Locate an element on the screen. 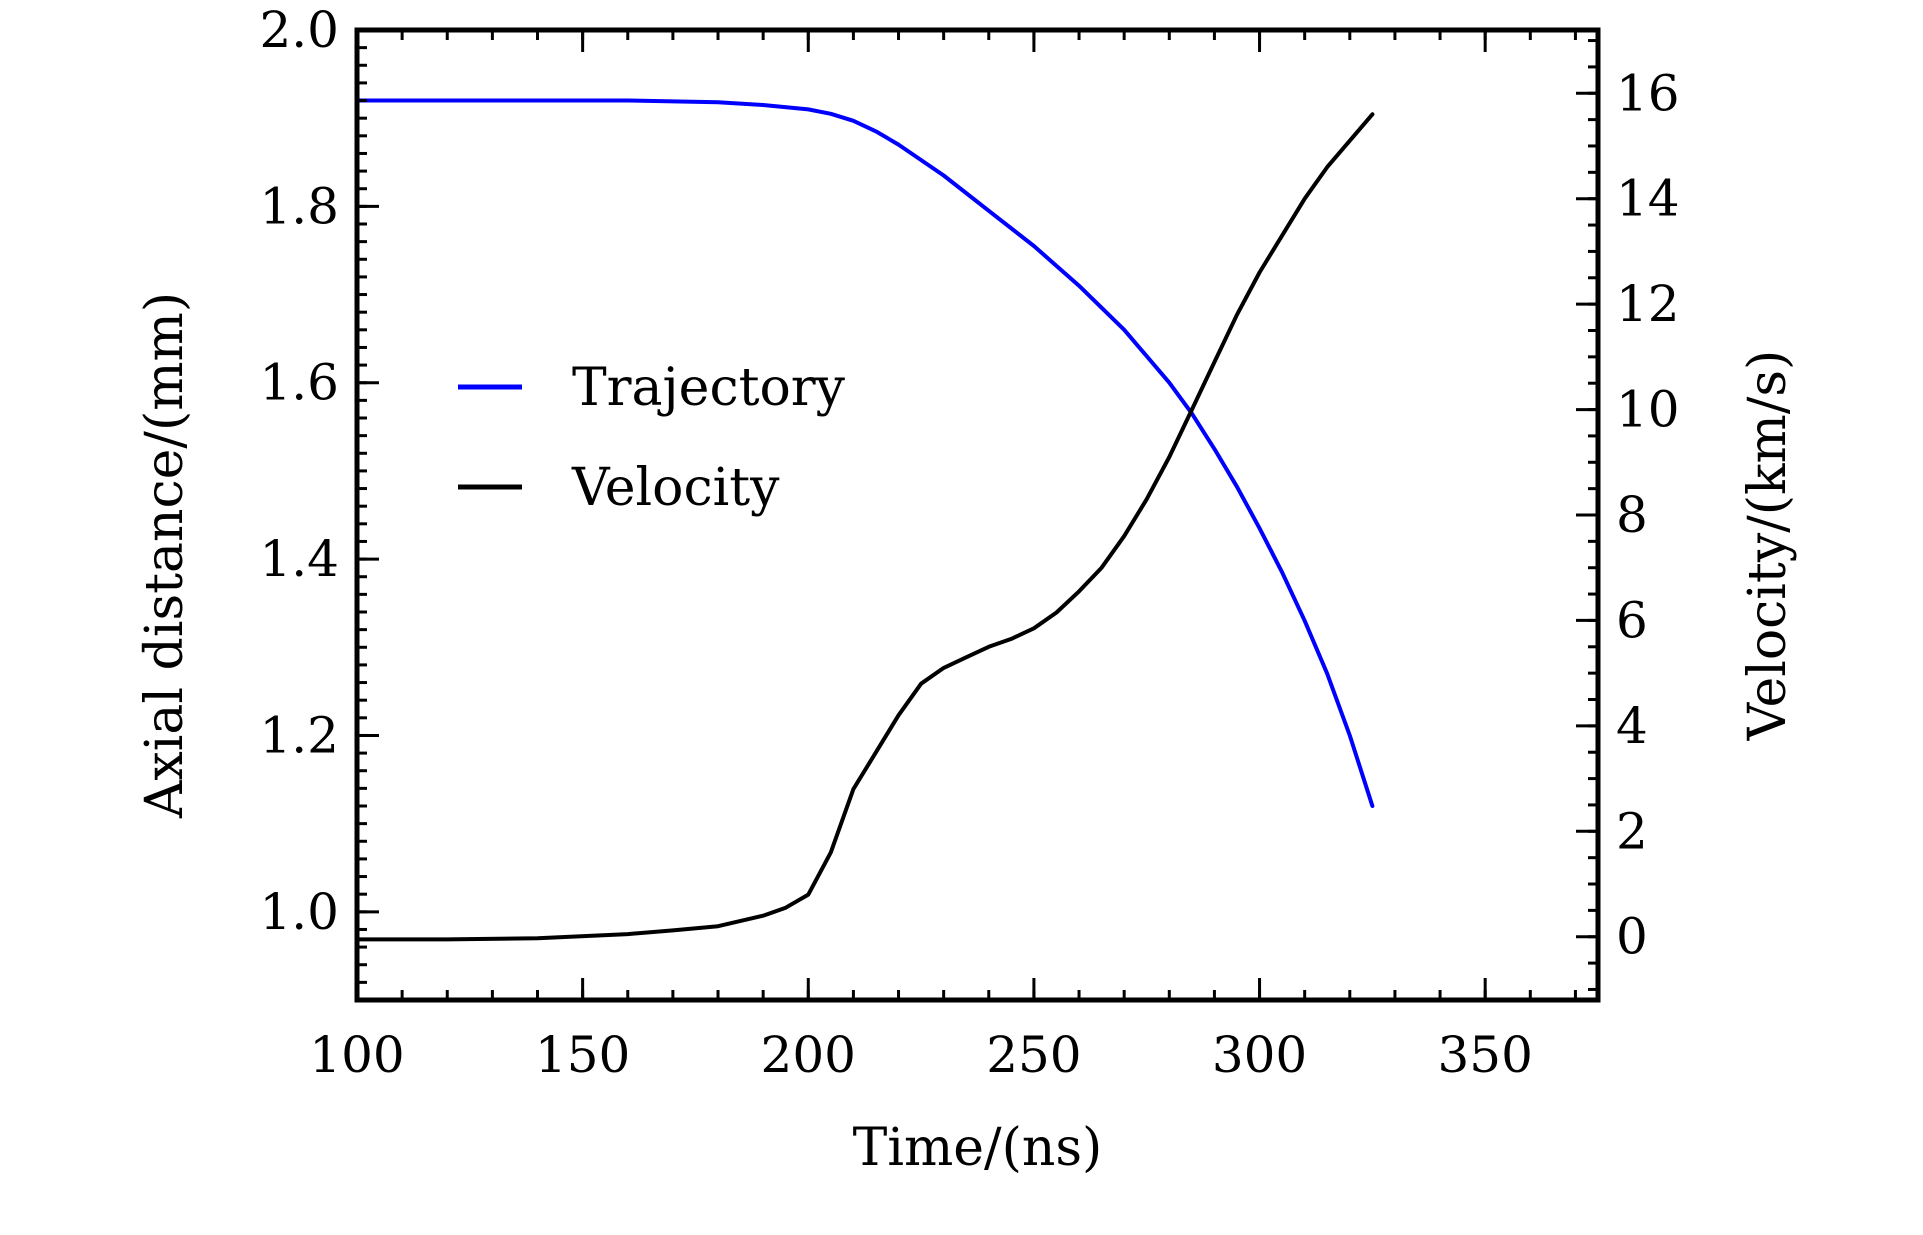  left-y-tick-label: 1.8 is located at coordinates (299, 206).